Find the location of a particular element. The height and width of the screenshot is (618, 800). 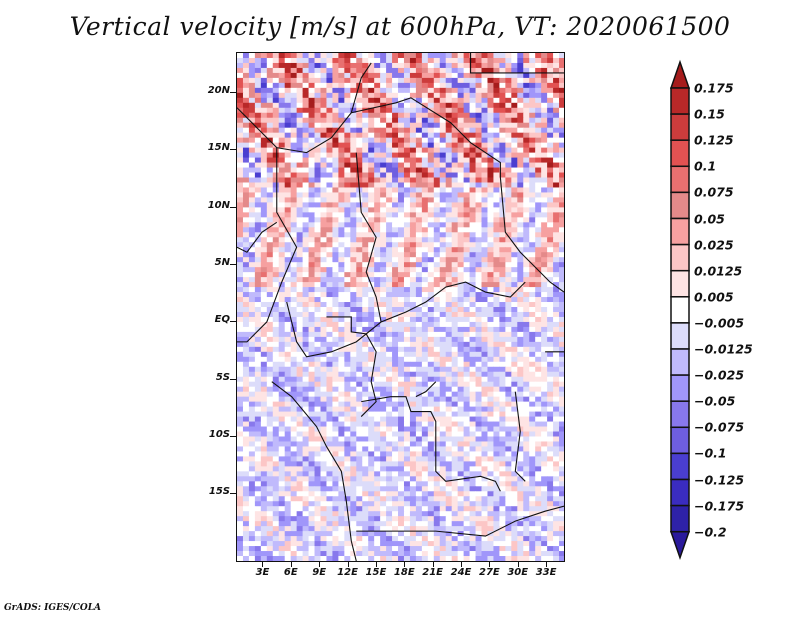

lat-tick-label: 15N is located at coordinates (218, 148).